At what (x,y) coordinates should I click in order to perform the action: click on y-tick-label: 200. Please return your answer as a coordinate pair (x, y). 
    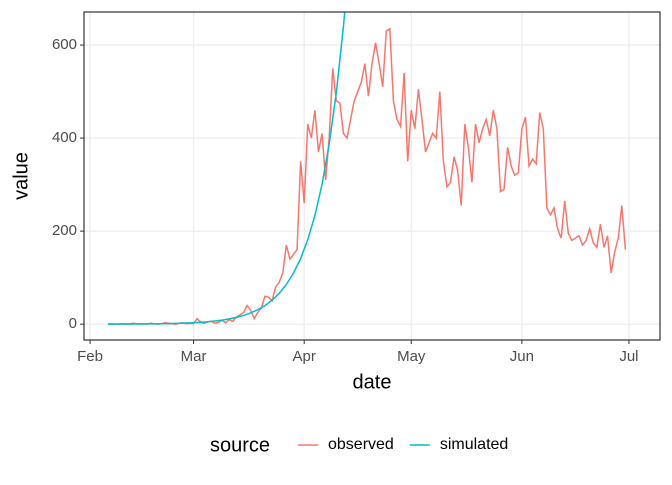
    Looking at the image, I should click on (64, 230).